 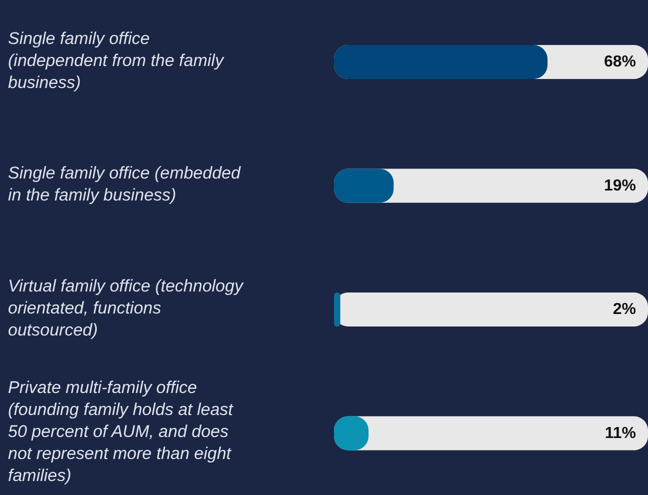 I want to click on data-label: 19%, so click(x=620, y=185).